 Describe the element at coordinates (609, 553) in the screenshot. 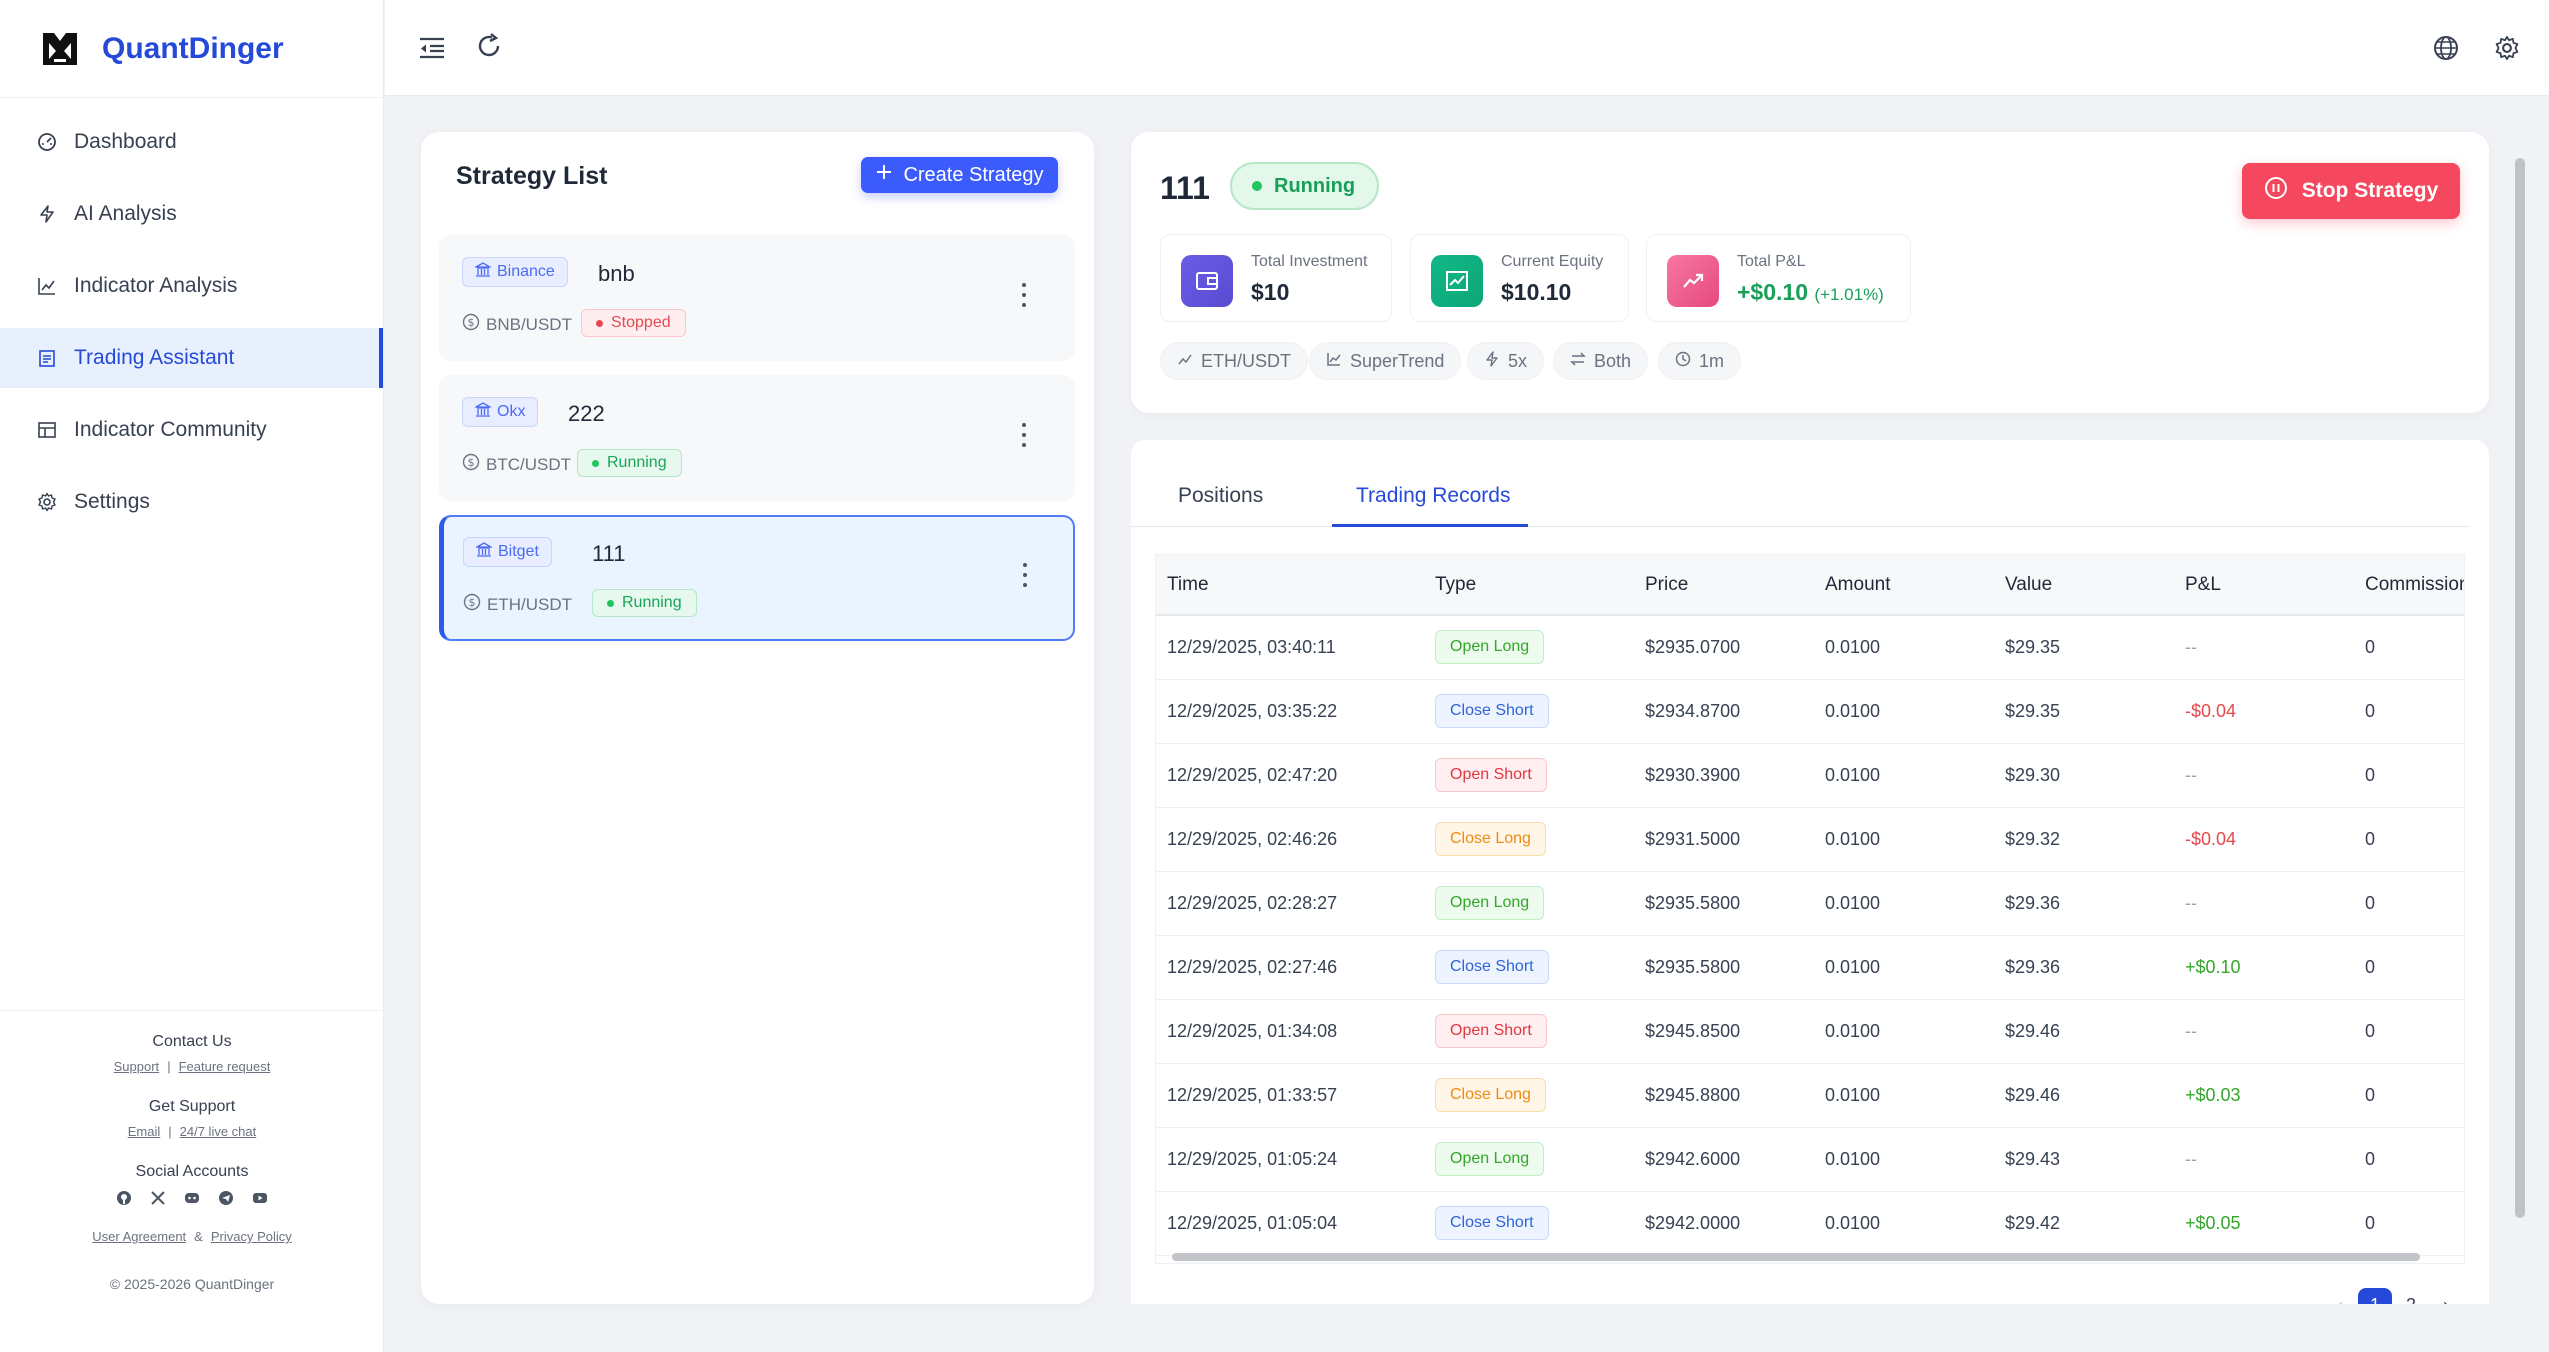

I see `strategy-name: 111` at that location.